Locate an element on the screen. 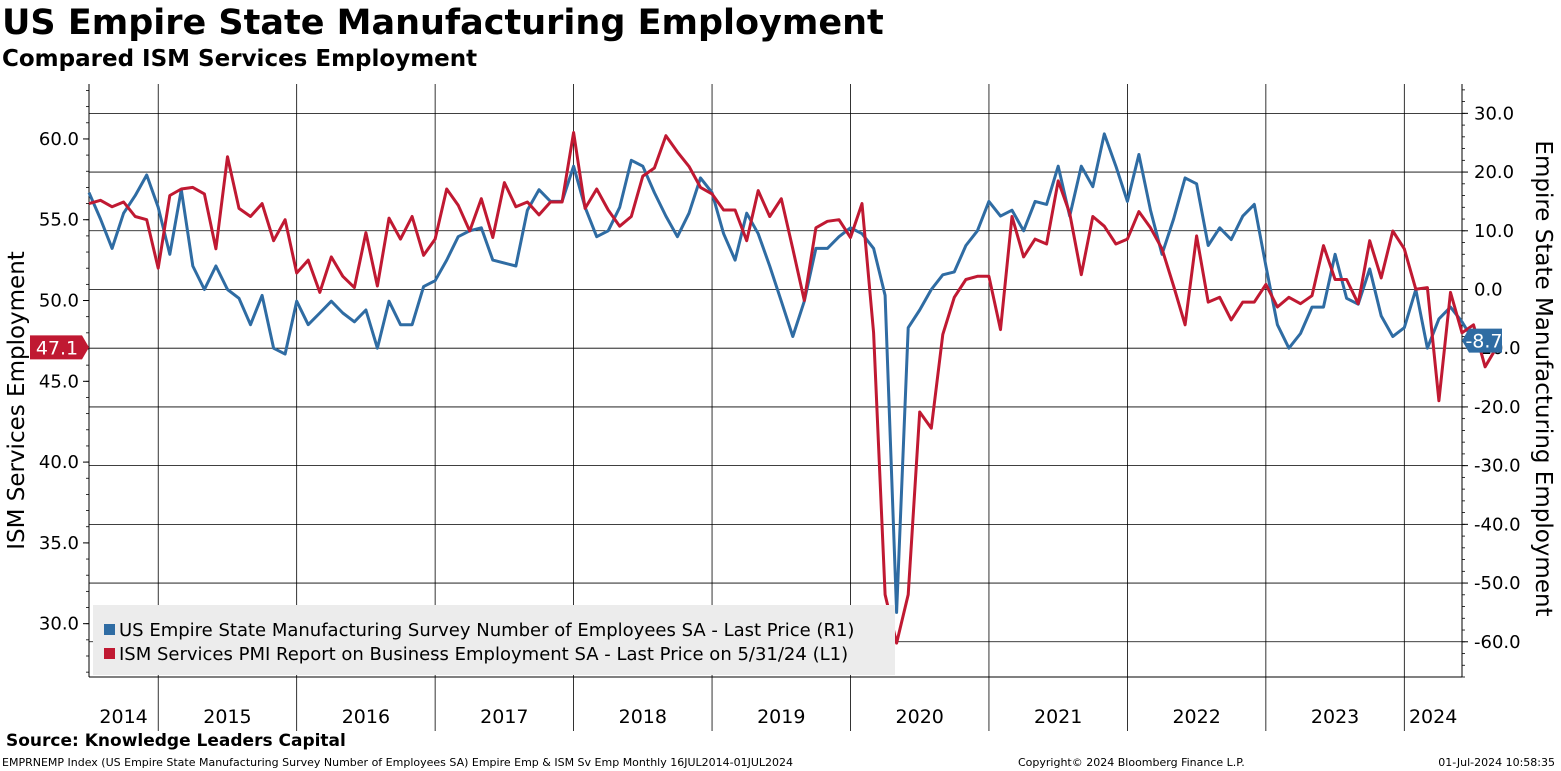  tick-label-right: 20.0 is located at coordinates (1494, 172).